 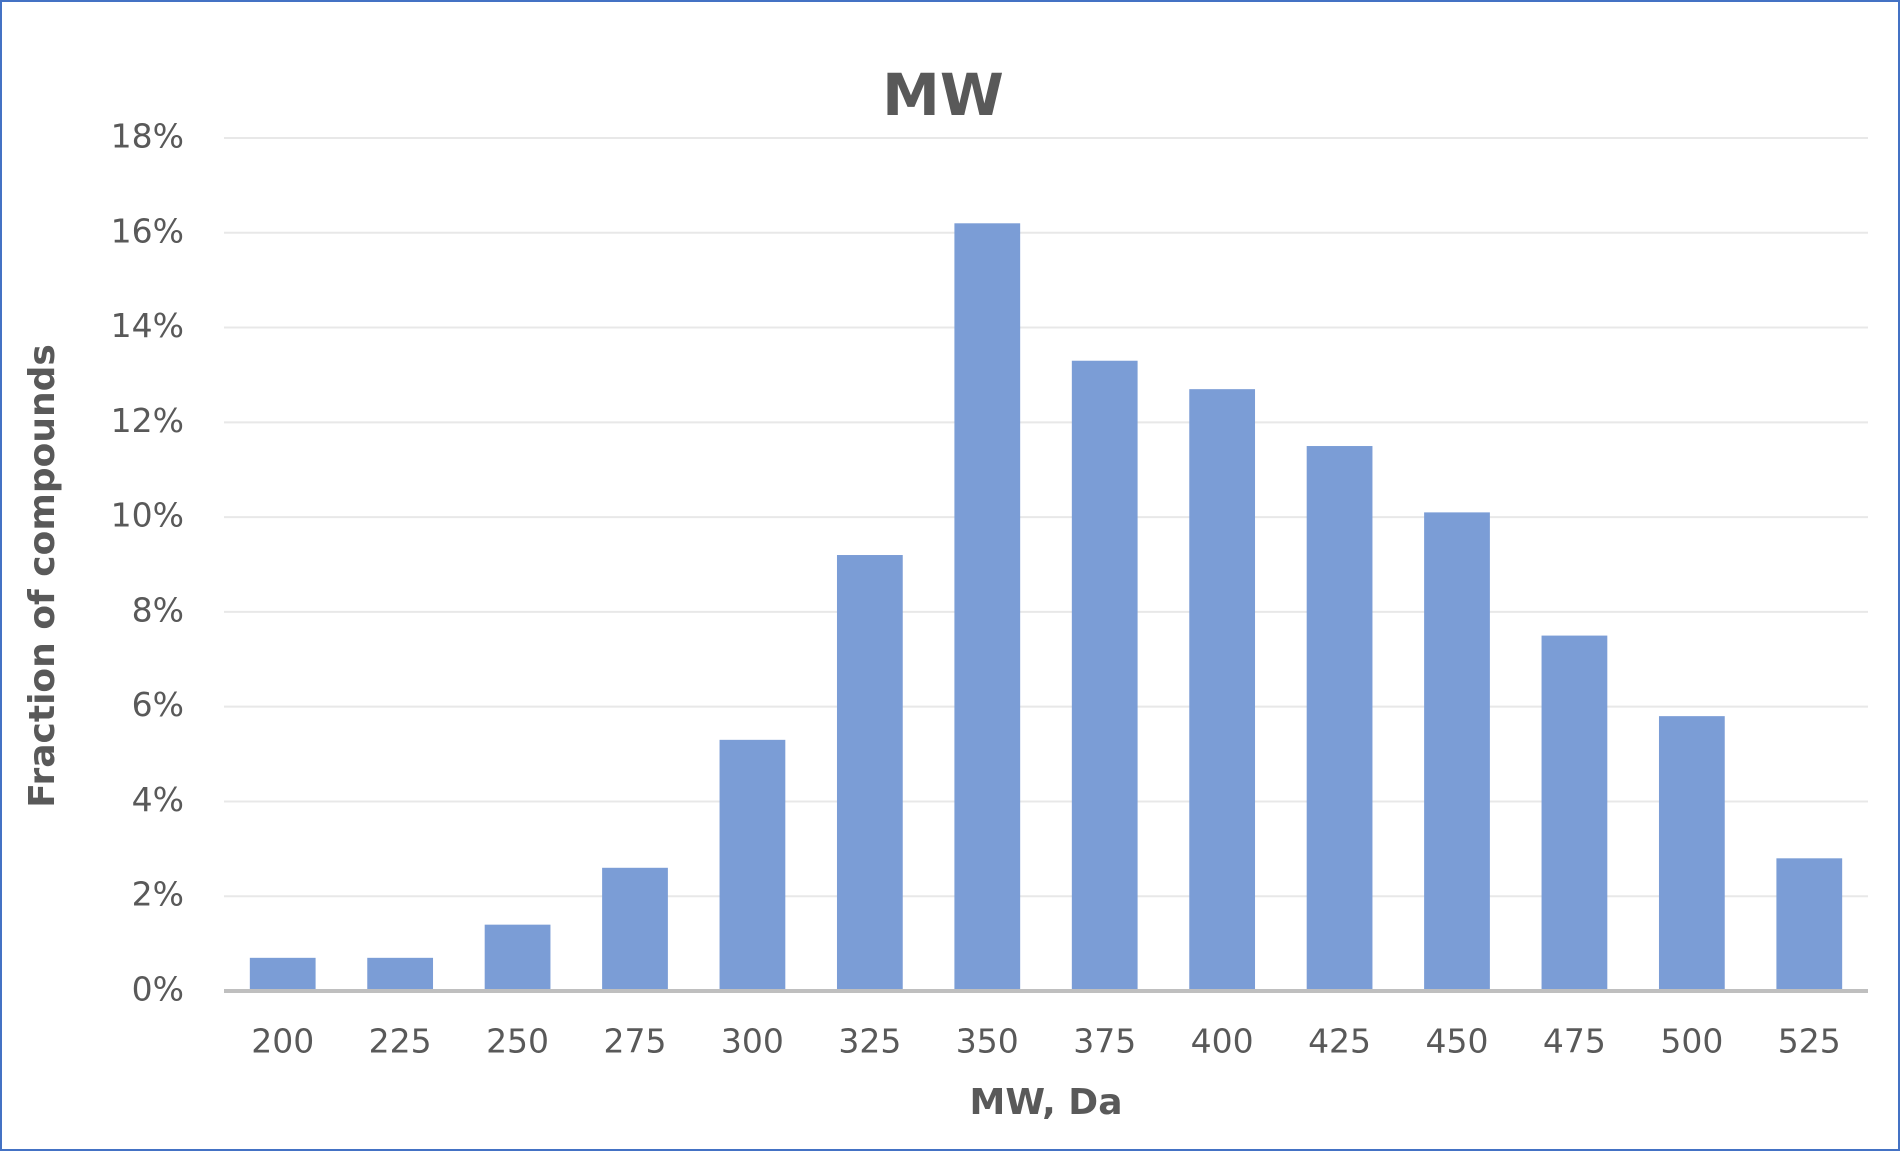 I want to click on y-tick-label: 12%, so click(x=147, y=420).